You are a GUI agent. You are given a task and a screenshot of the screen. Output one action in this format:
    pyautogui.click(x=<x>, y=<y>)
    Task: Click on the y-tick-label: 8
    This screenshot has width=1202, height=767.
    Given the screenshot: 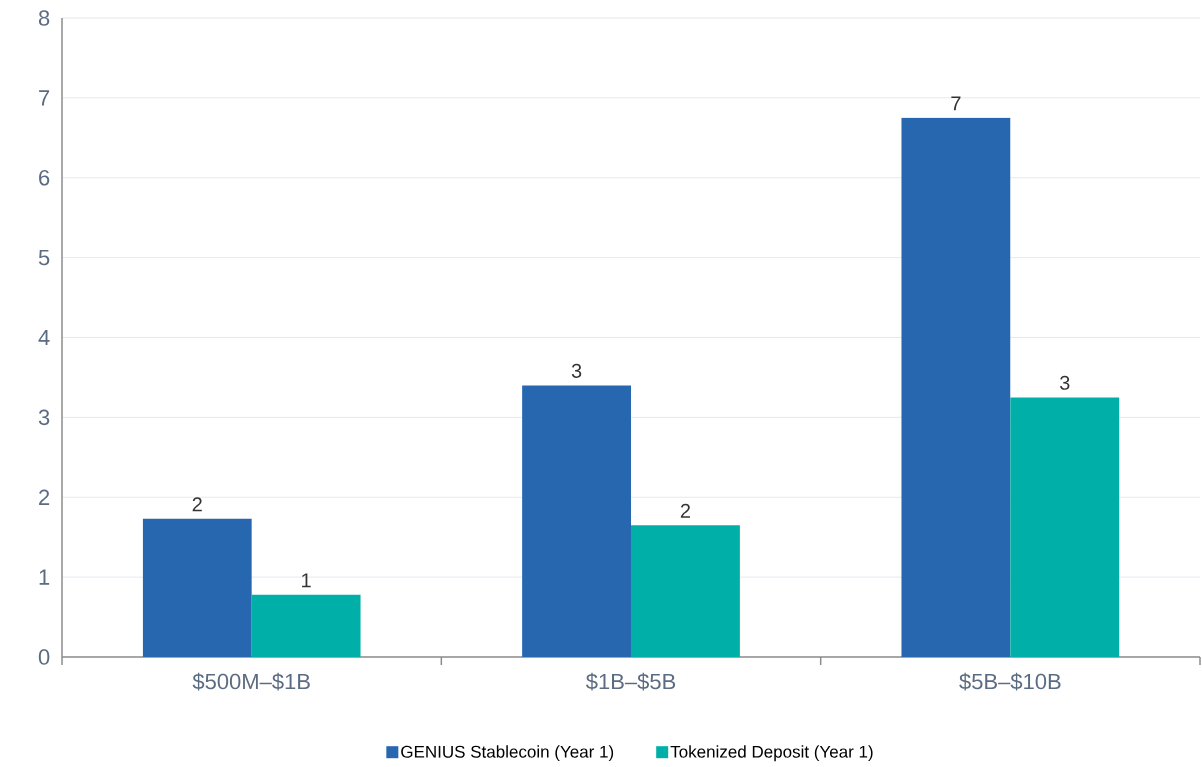 What is the action you would take?
    pyautogui.click(x=44, y=18)
    